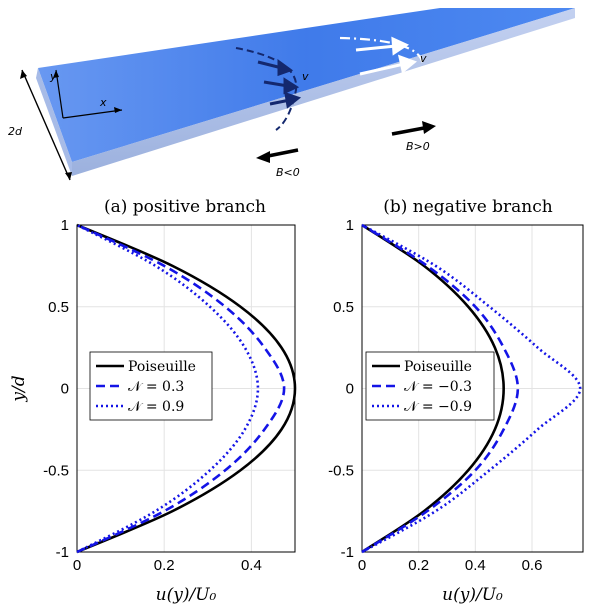 The image size is (592, 608). I want to click on legend-label: 𝒩 = −0.3, so click(438, 387).